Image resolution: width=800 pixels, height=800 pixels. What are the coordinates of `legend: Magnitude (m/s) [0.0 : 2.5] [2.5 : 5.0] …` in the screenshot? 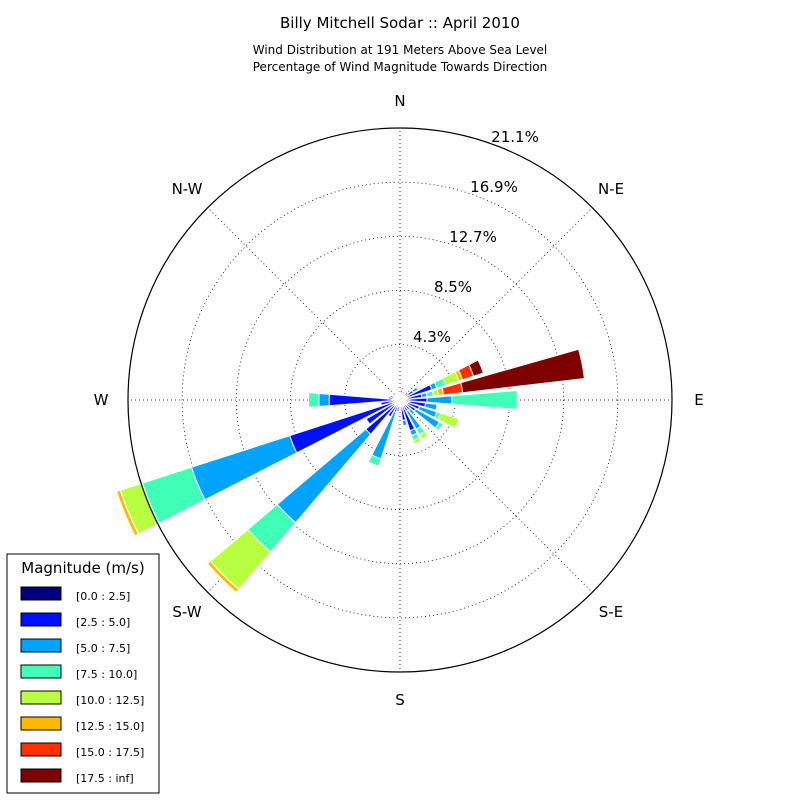 It's located at (83, 673).